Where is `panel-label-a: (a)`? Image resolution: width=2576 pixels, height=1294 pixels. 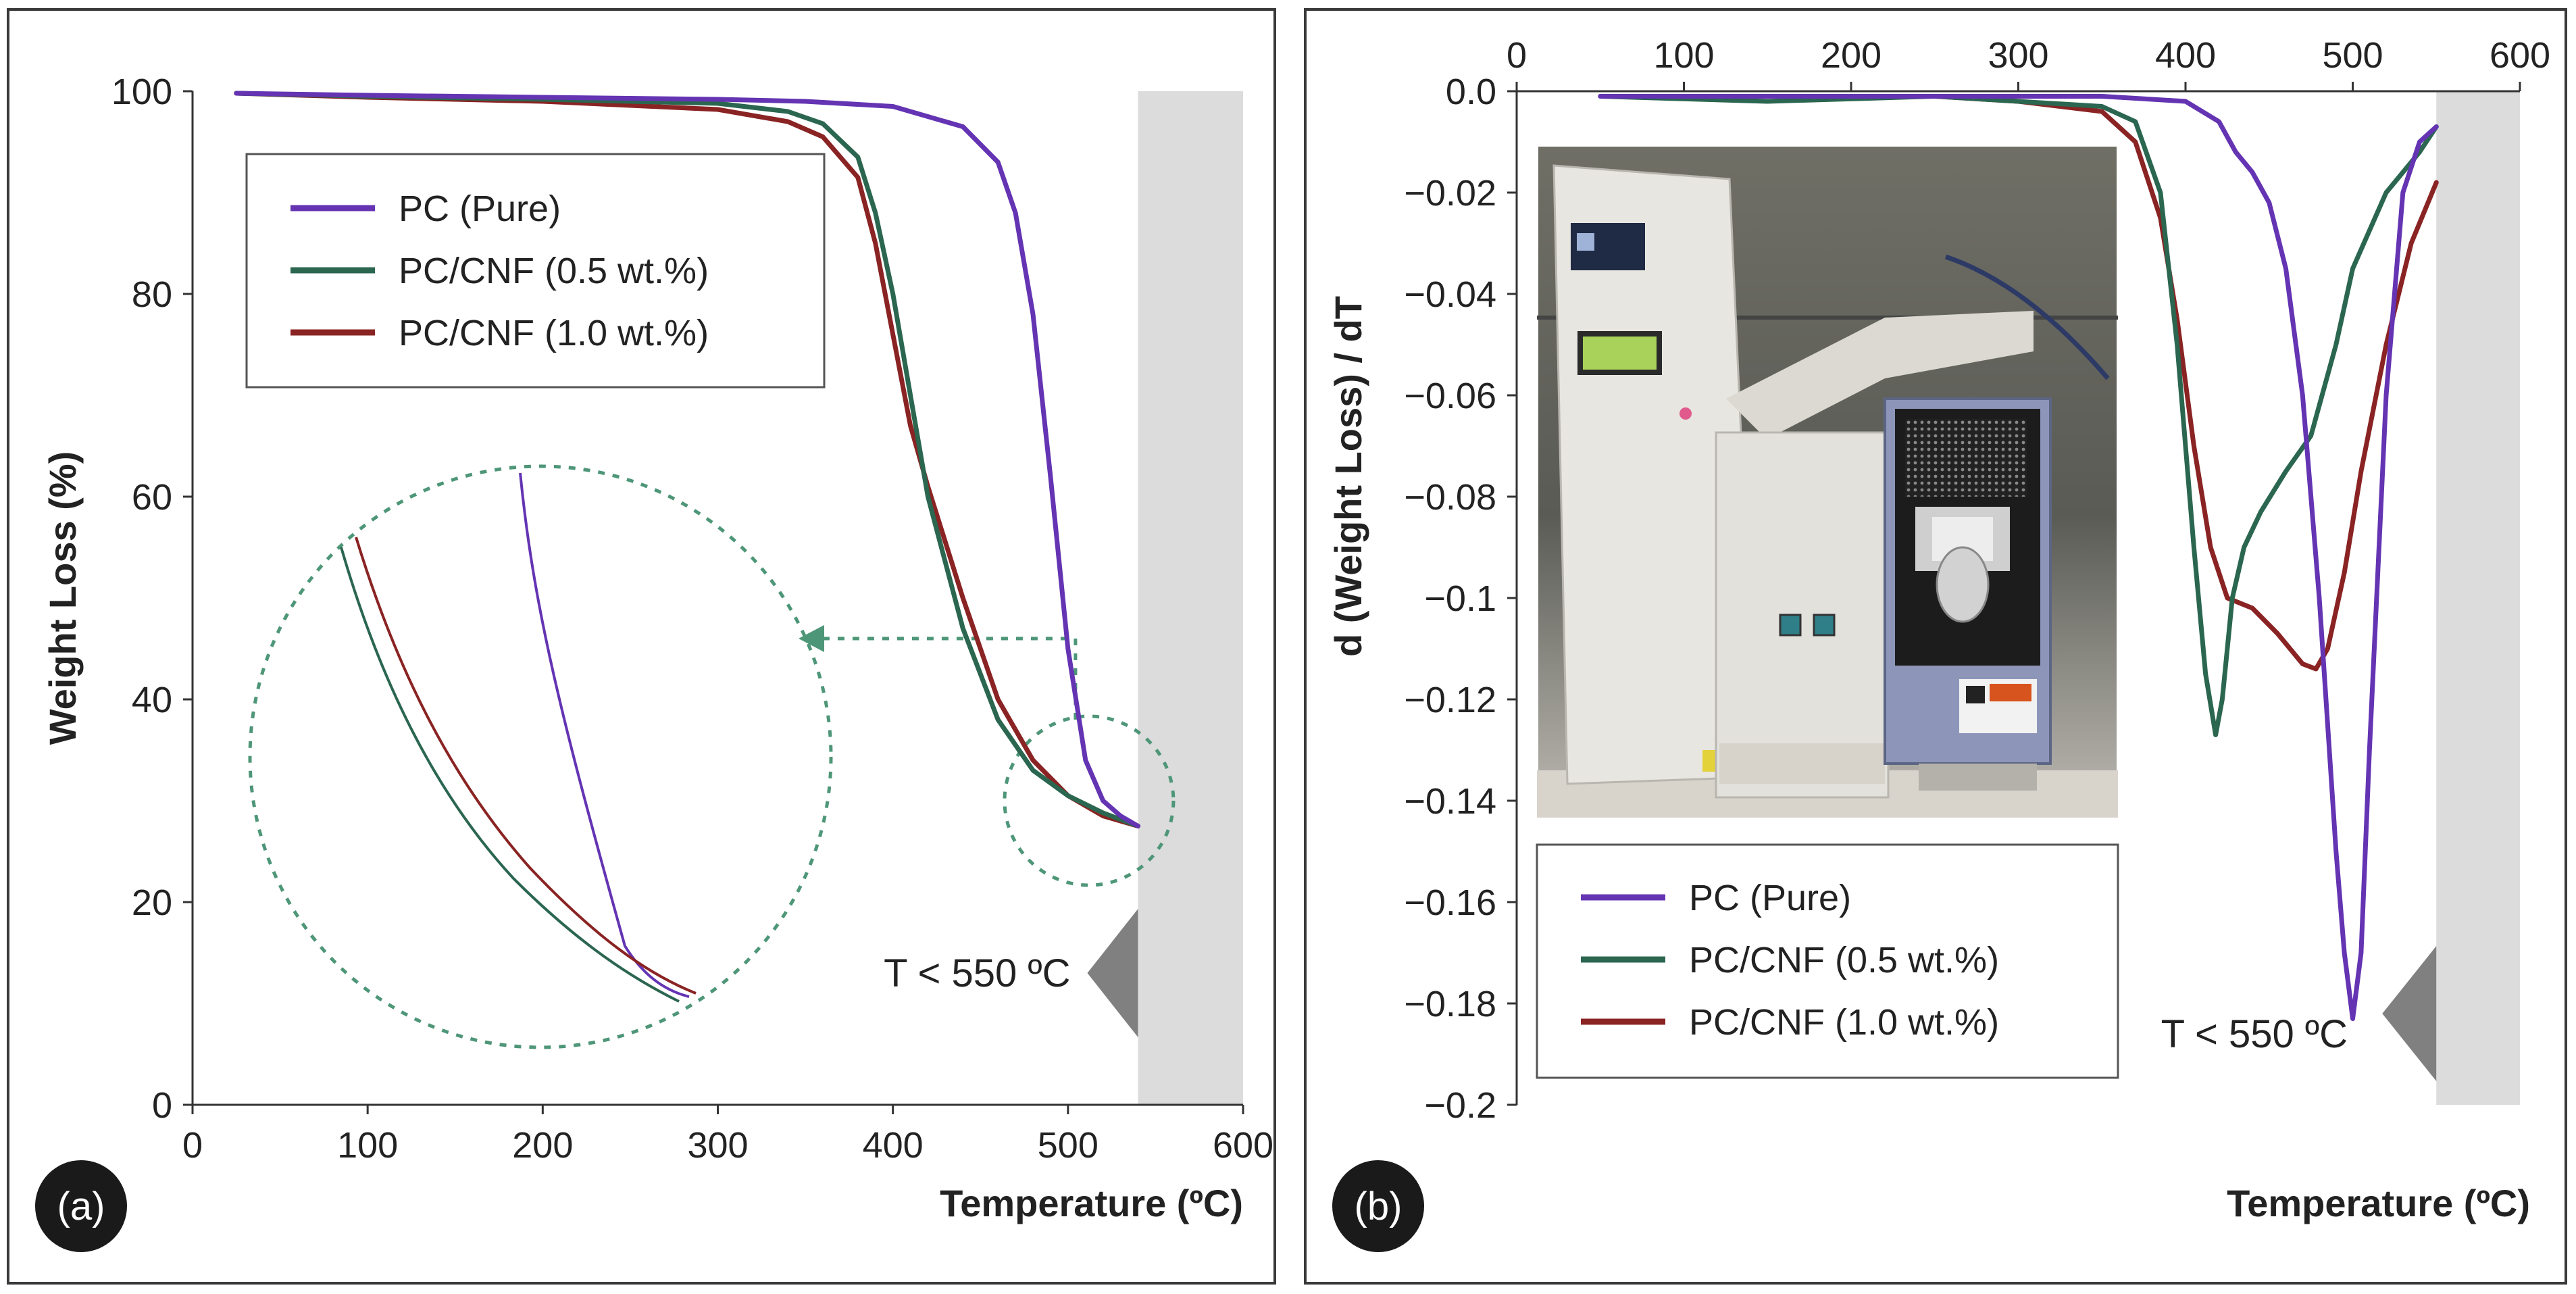
panel-label-a: (a) is located at coordinates (81, 1206).